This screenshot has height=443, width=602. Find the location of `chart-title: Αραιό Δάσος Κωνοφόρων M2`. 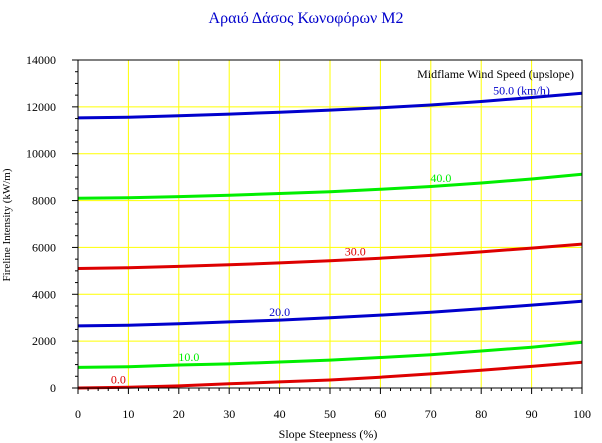

chart-title: Αραιό Δάσος Κωνοφόρων M2 is located at coordinates (306, 18).